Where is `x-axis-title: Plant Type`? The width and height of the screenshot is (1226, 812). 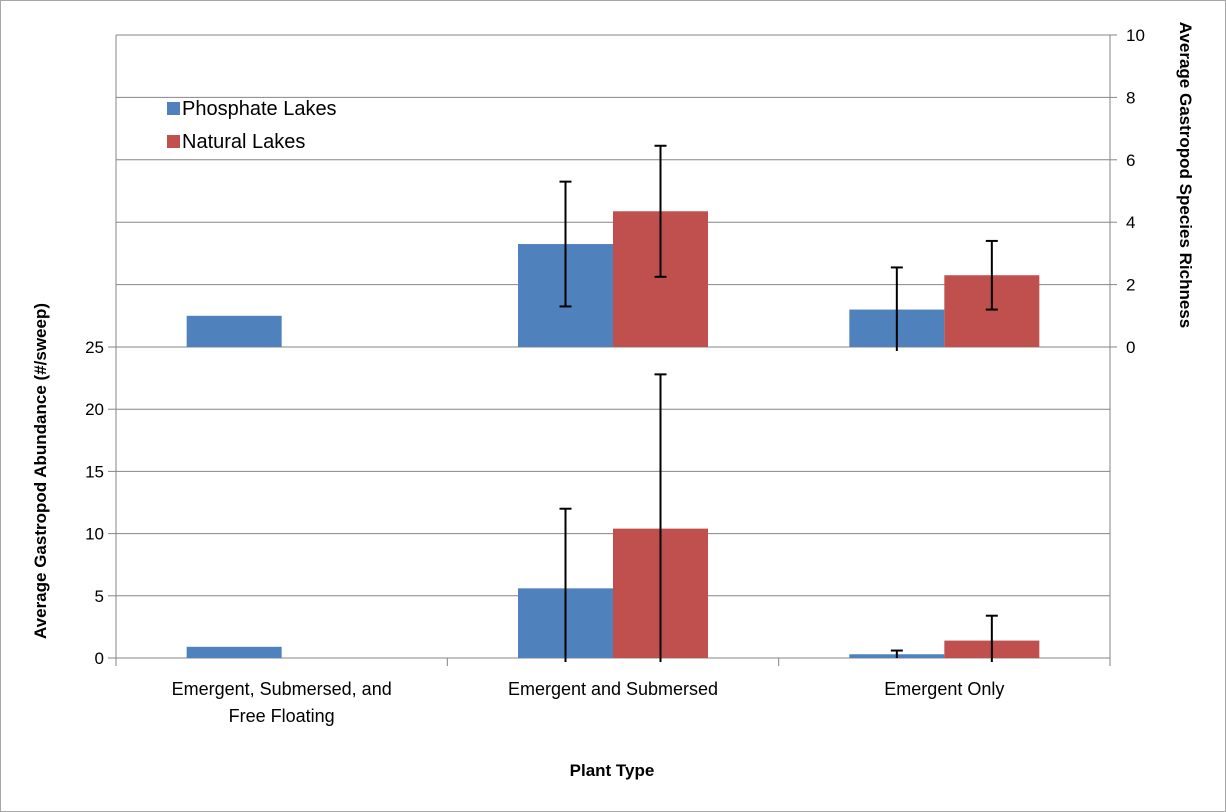 x-axis-title: Plant Type is located at coordinates (612, 770).